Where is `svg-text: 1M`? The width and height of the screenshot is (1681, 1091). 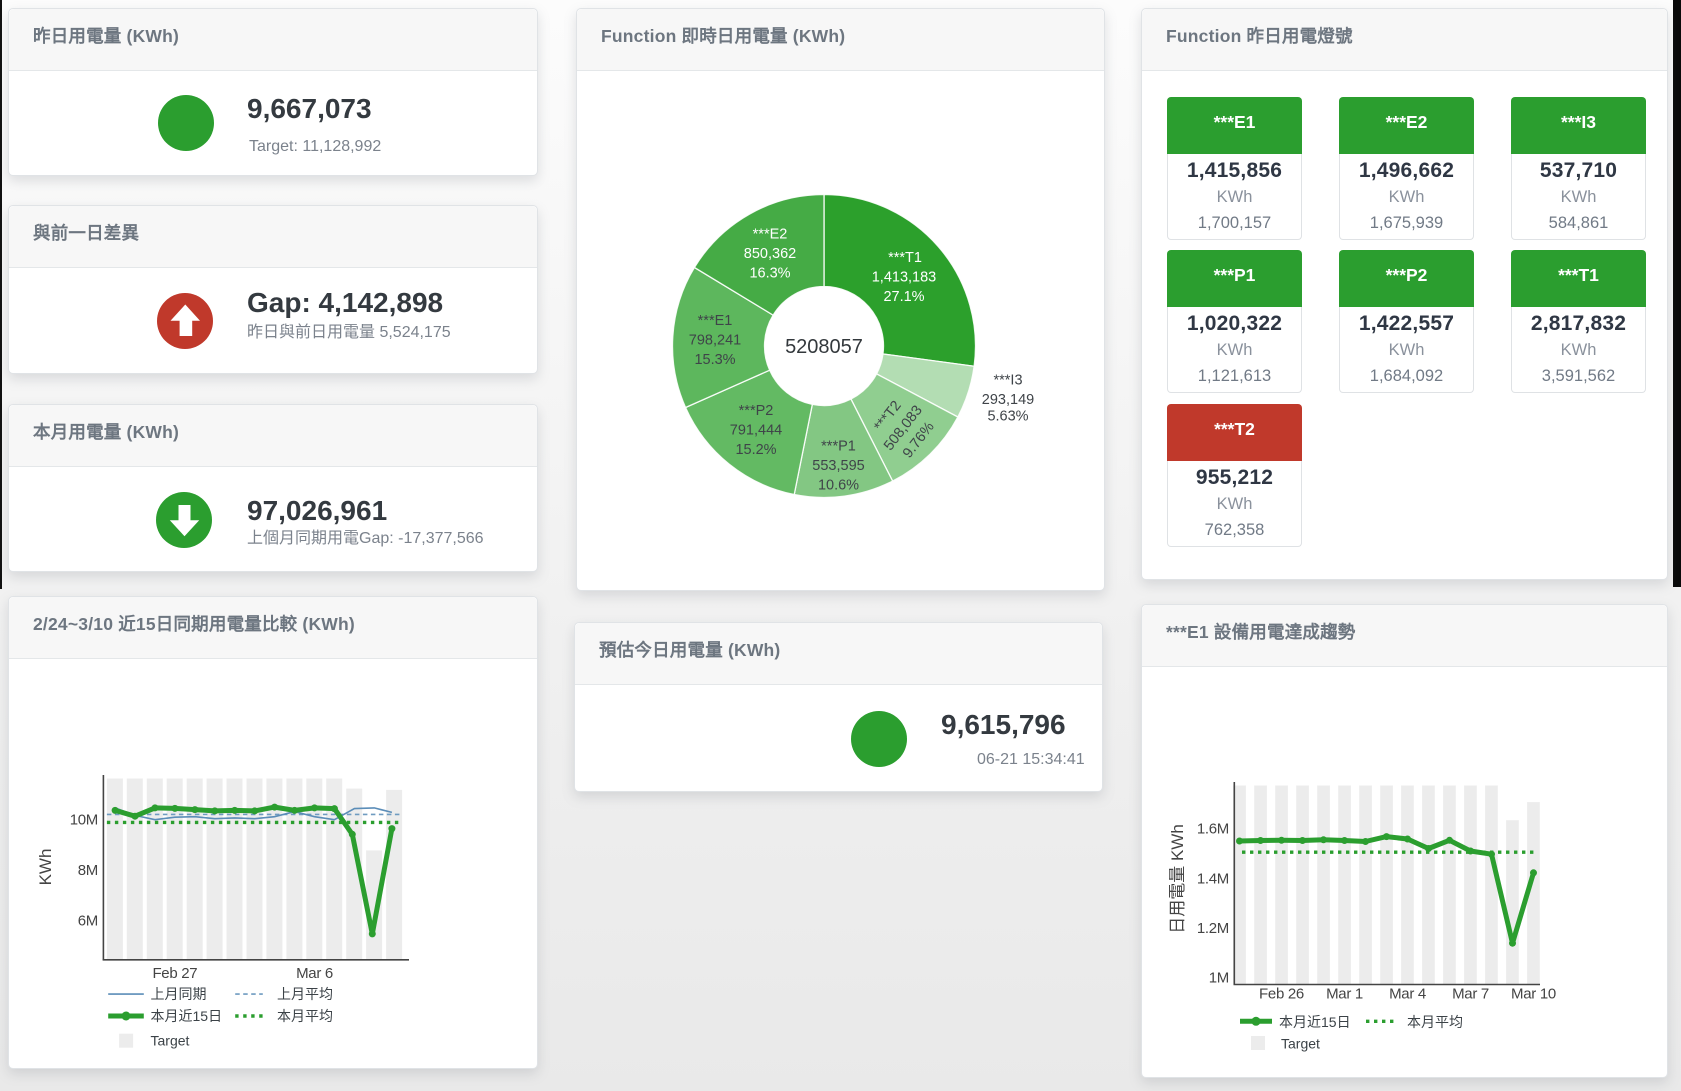
svg-text: 1M is located at coordinates (1219, 978).